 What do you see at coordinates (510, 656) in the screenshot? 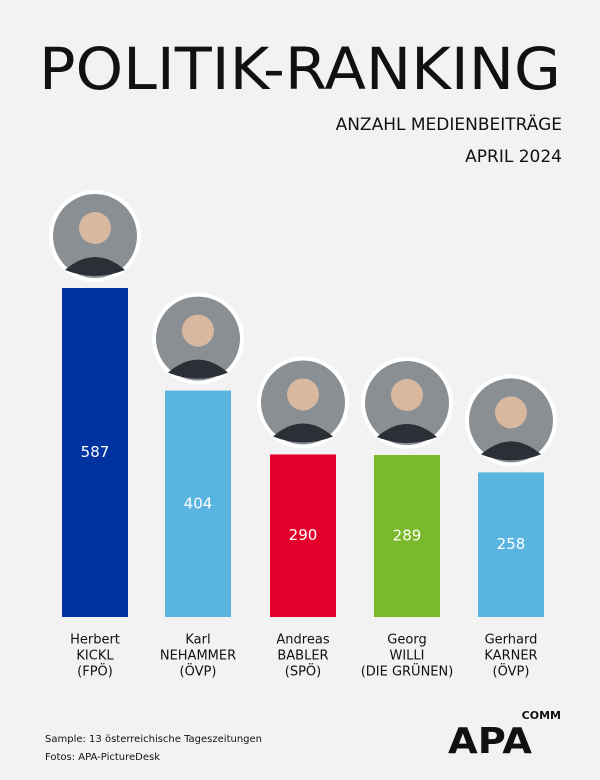
I see `x-tick-label: KARNER` at bounding box center [510, 656].